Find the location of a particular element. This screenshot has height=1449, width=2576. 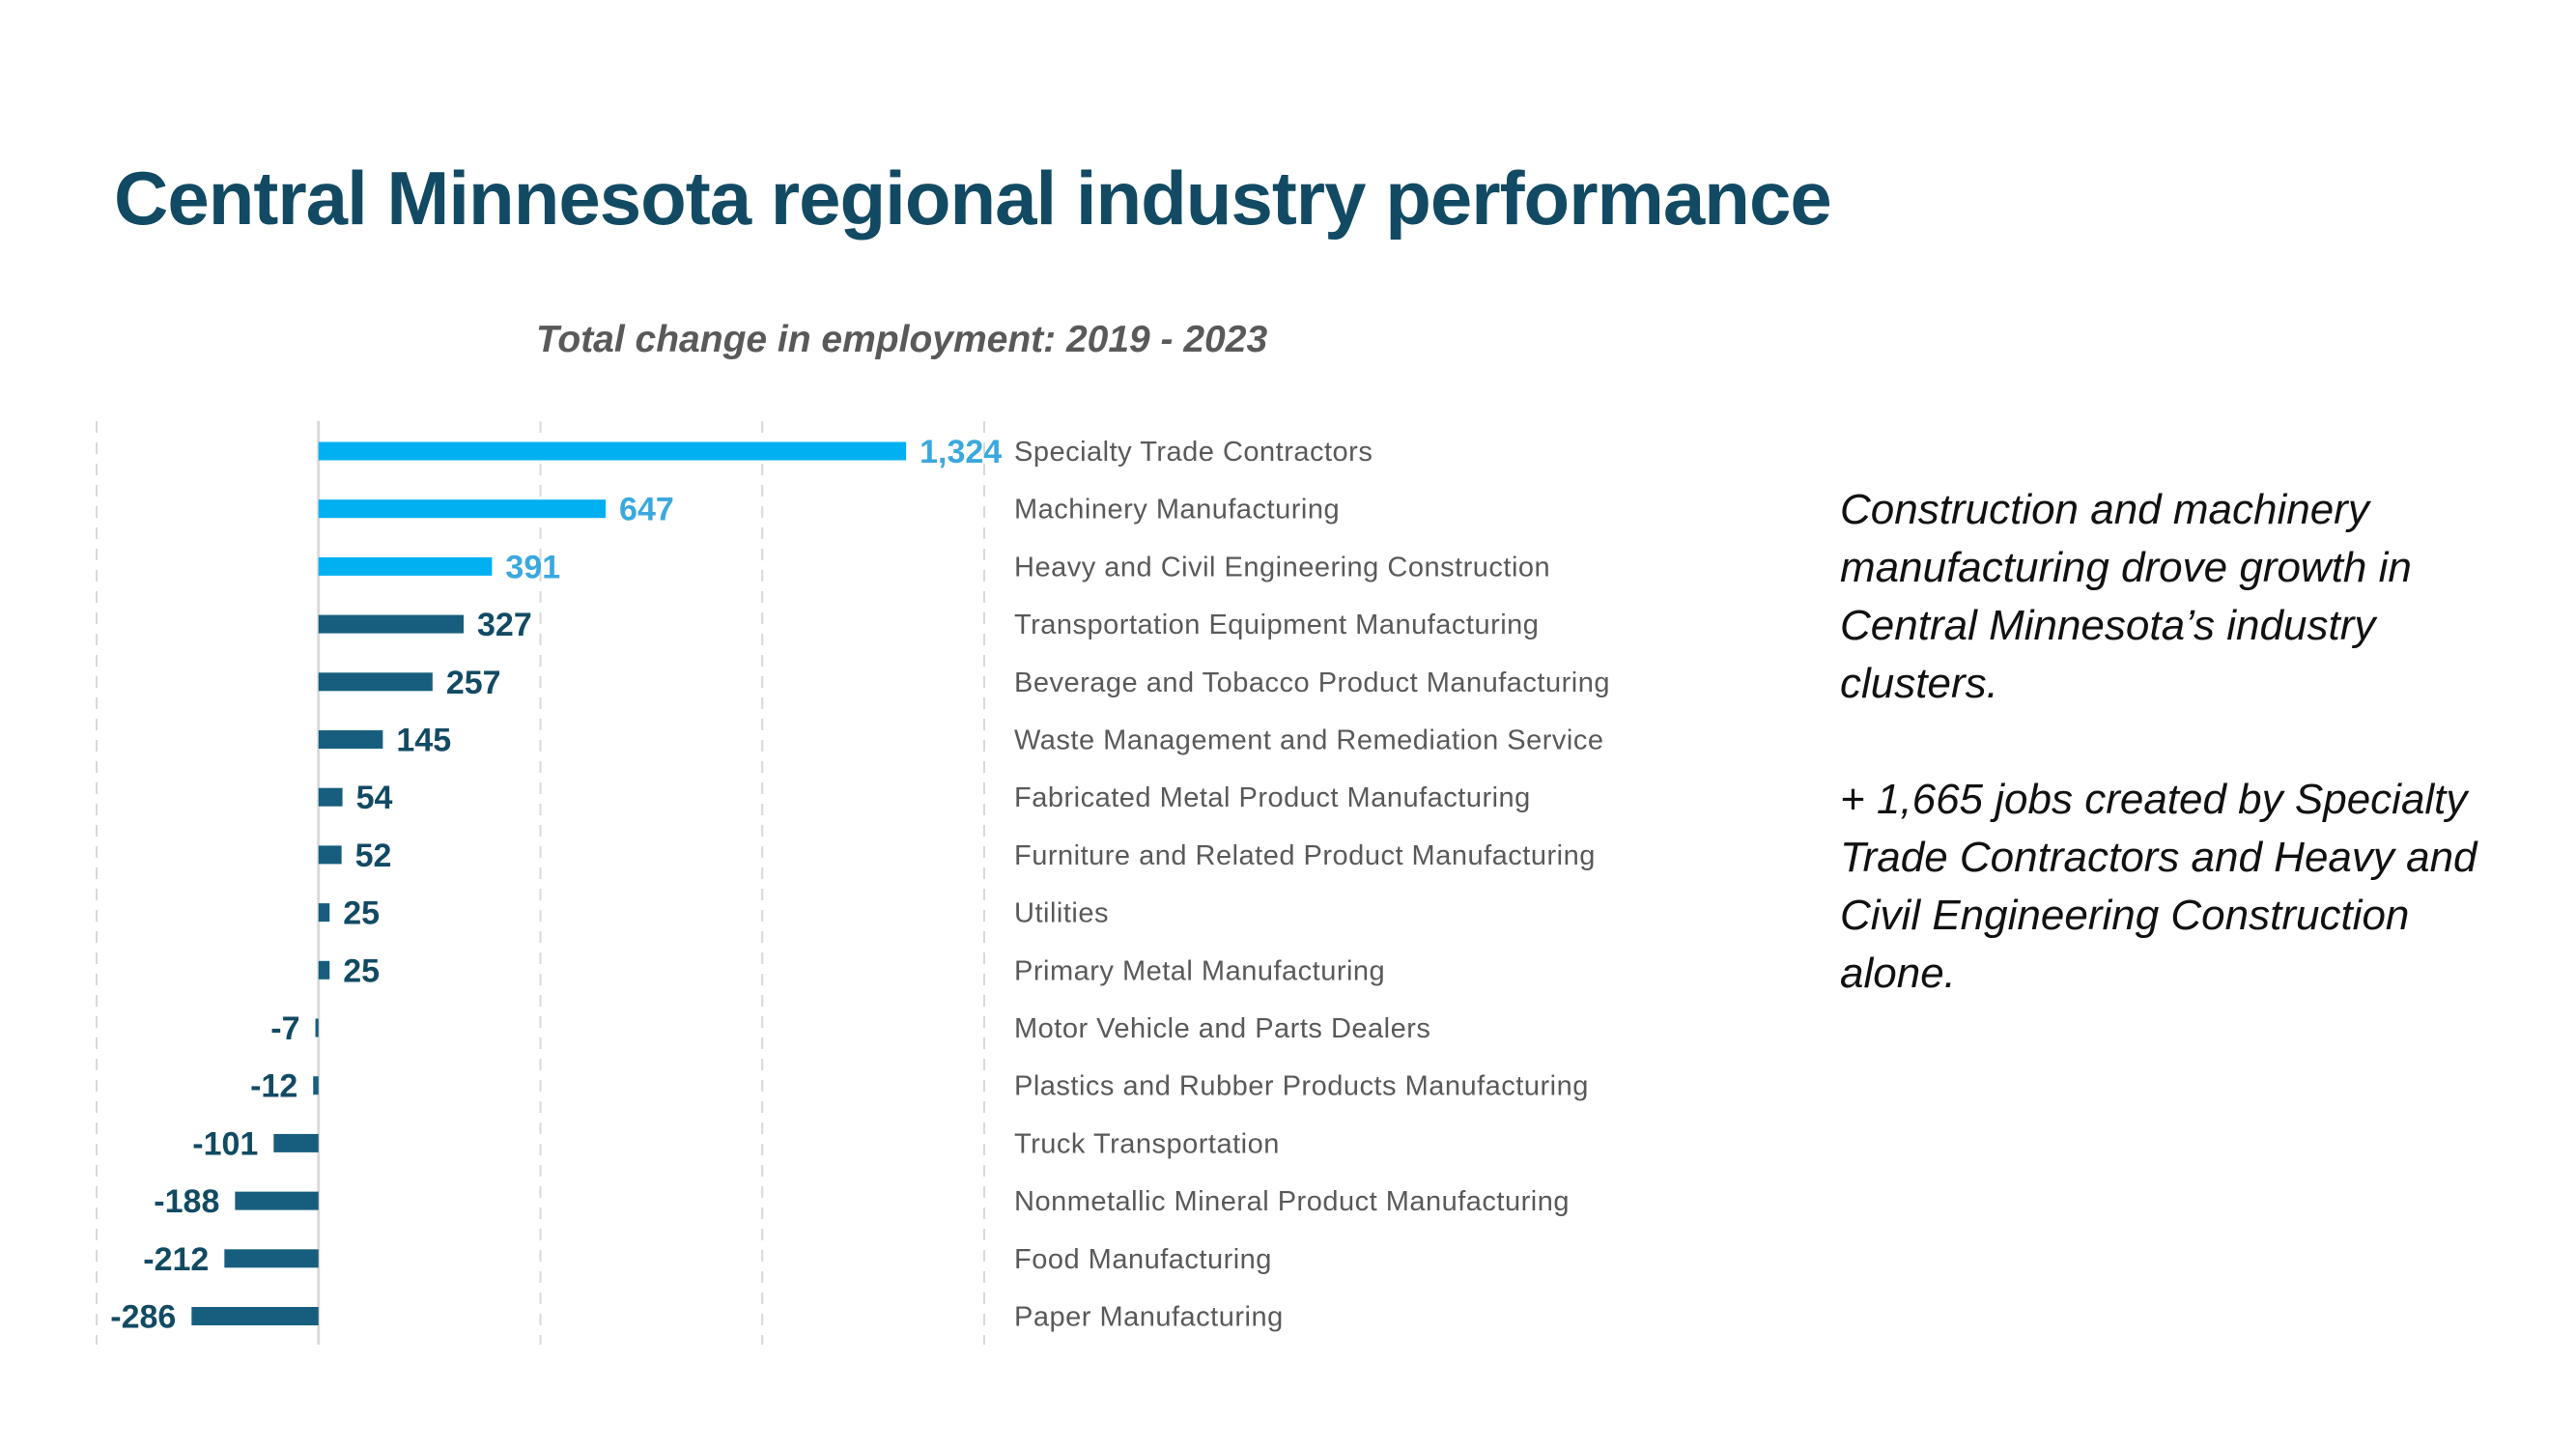

category-label: Food Manufacturing is located at coordinates (1143, 1259).